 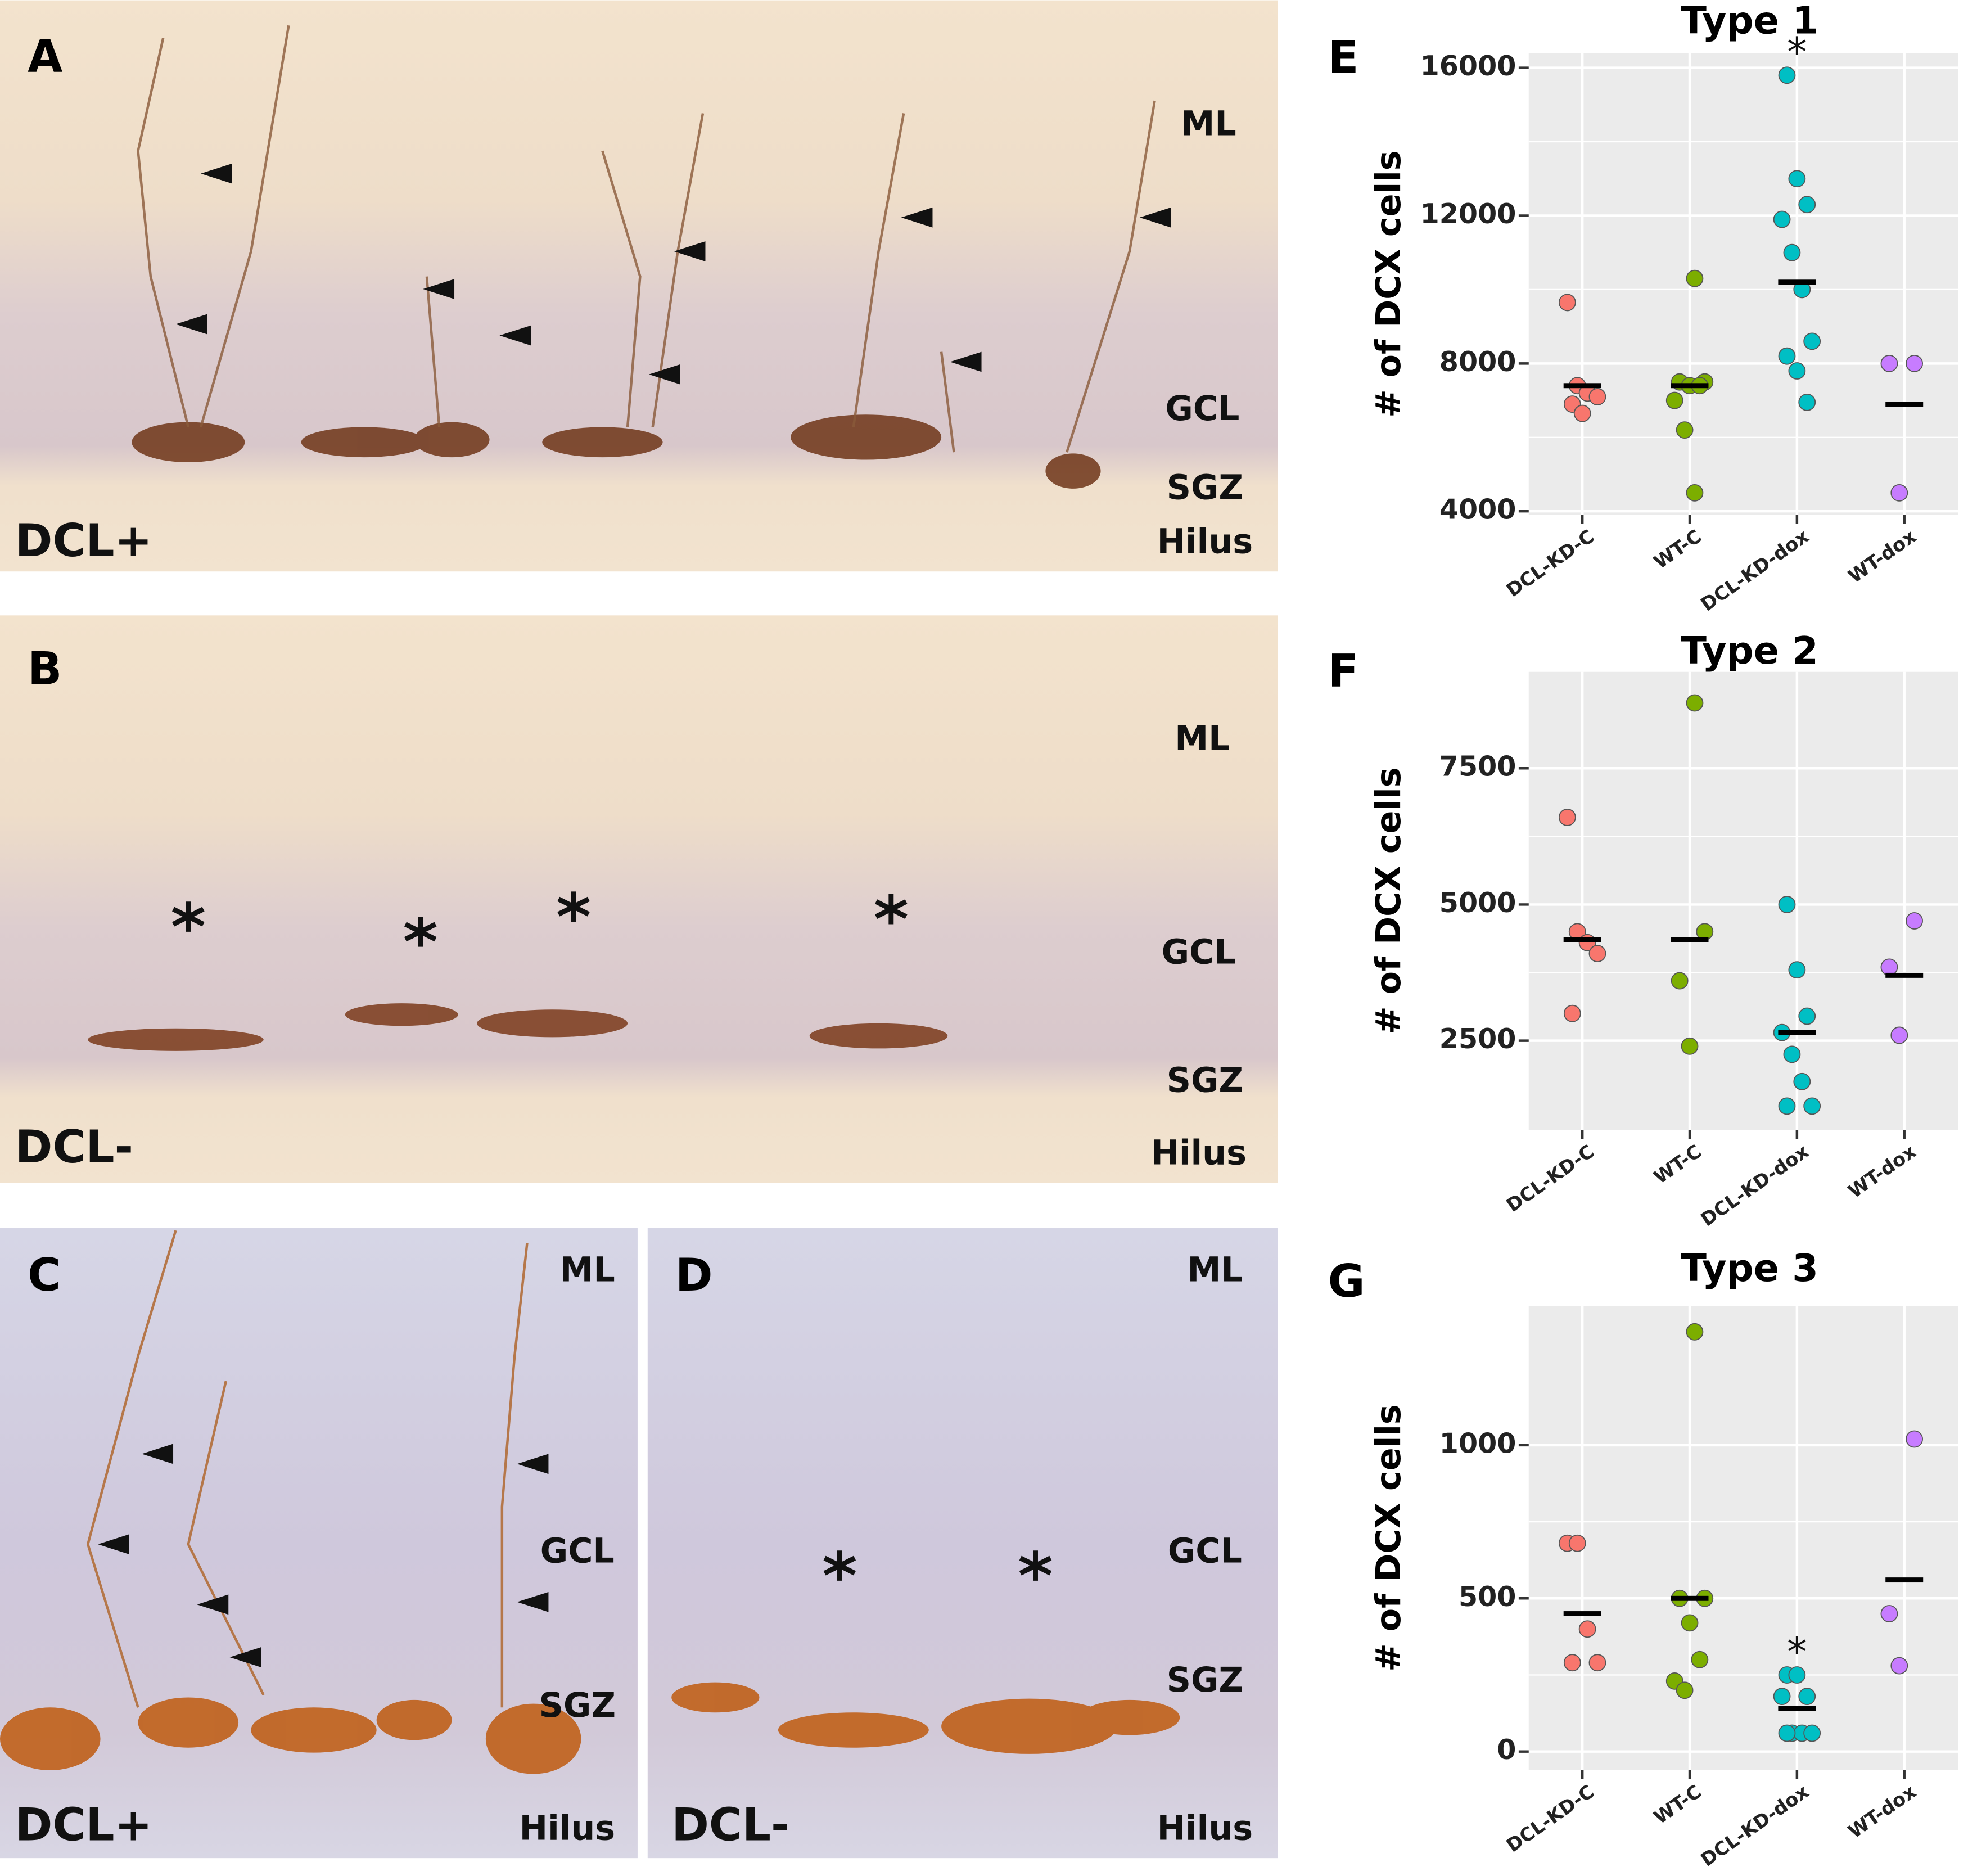 I want to click on panel-letter: G, so click(x=1346, y=1281).